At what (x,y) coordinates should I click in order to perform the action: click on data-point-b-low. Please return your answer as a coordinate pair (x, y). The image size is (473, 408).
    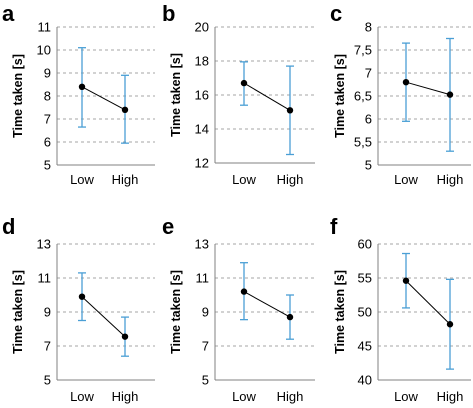
    Looking at the image, I should click on (244, 83).